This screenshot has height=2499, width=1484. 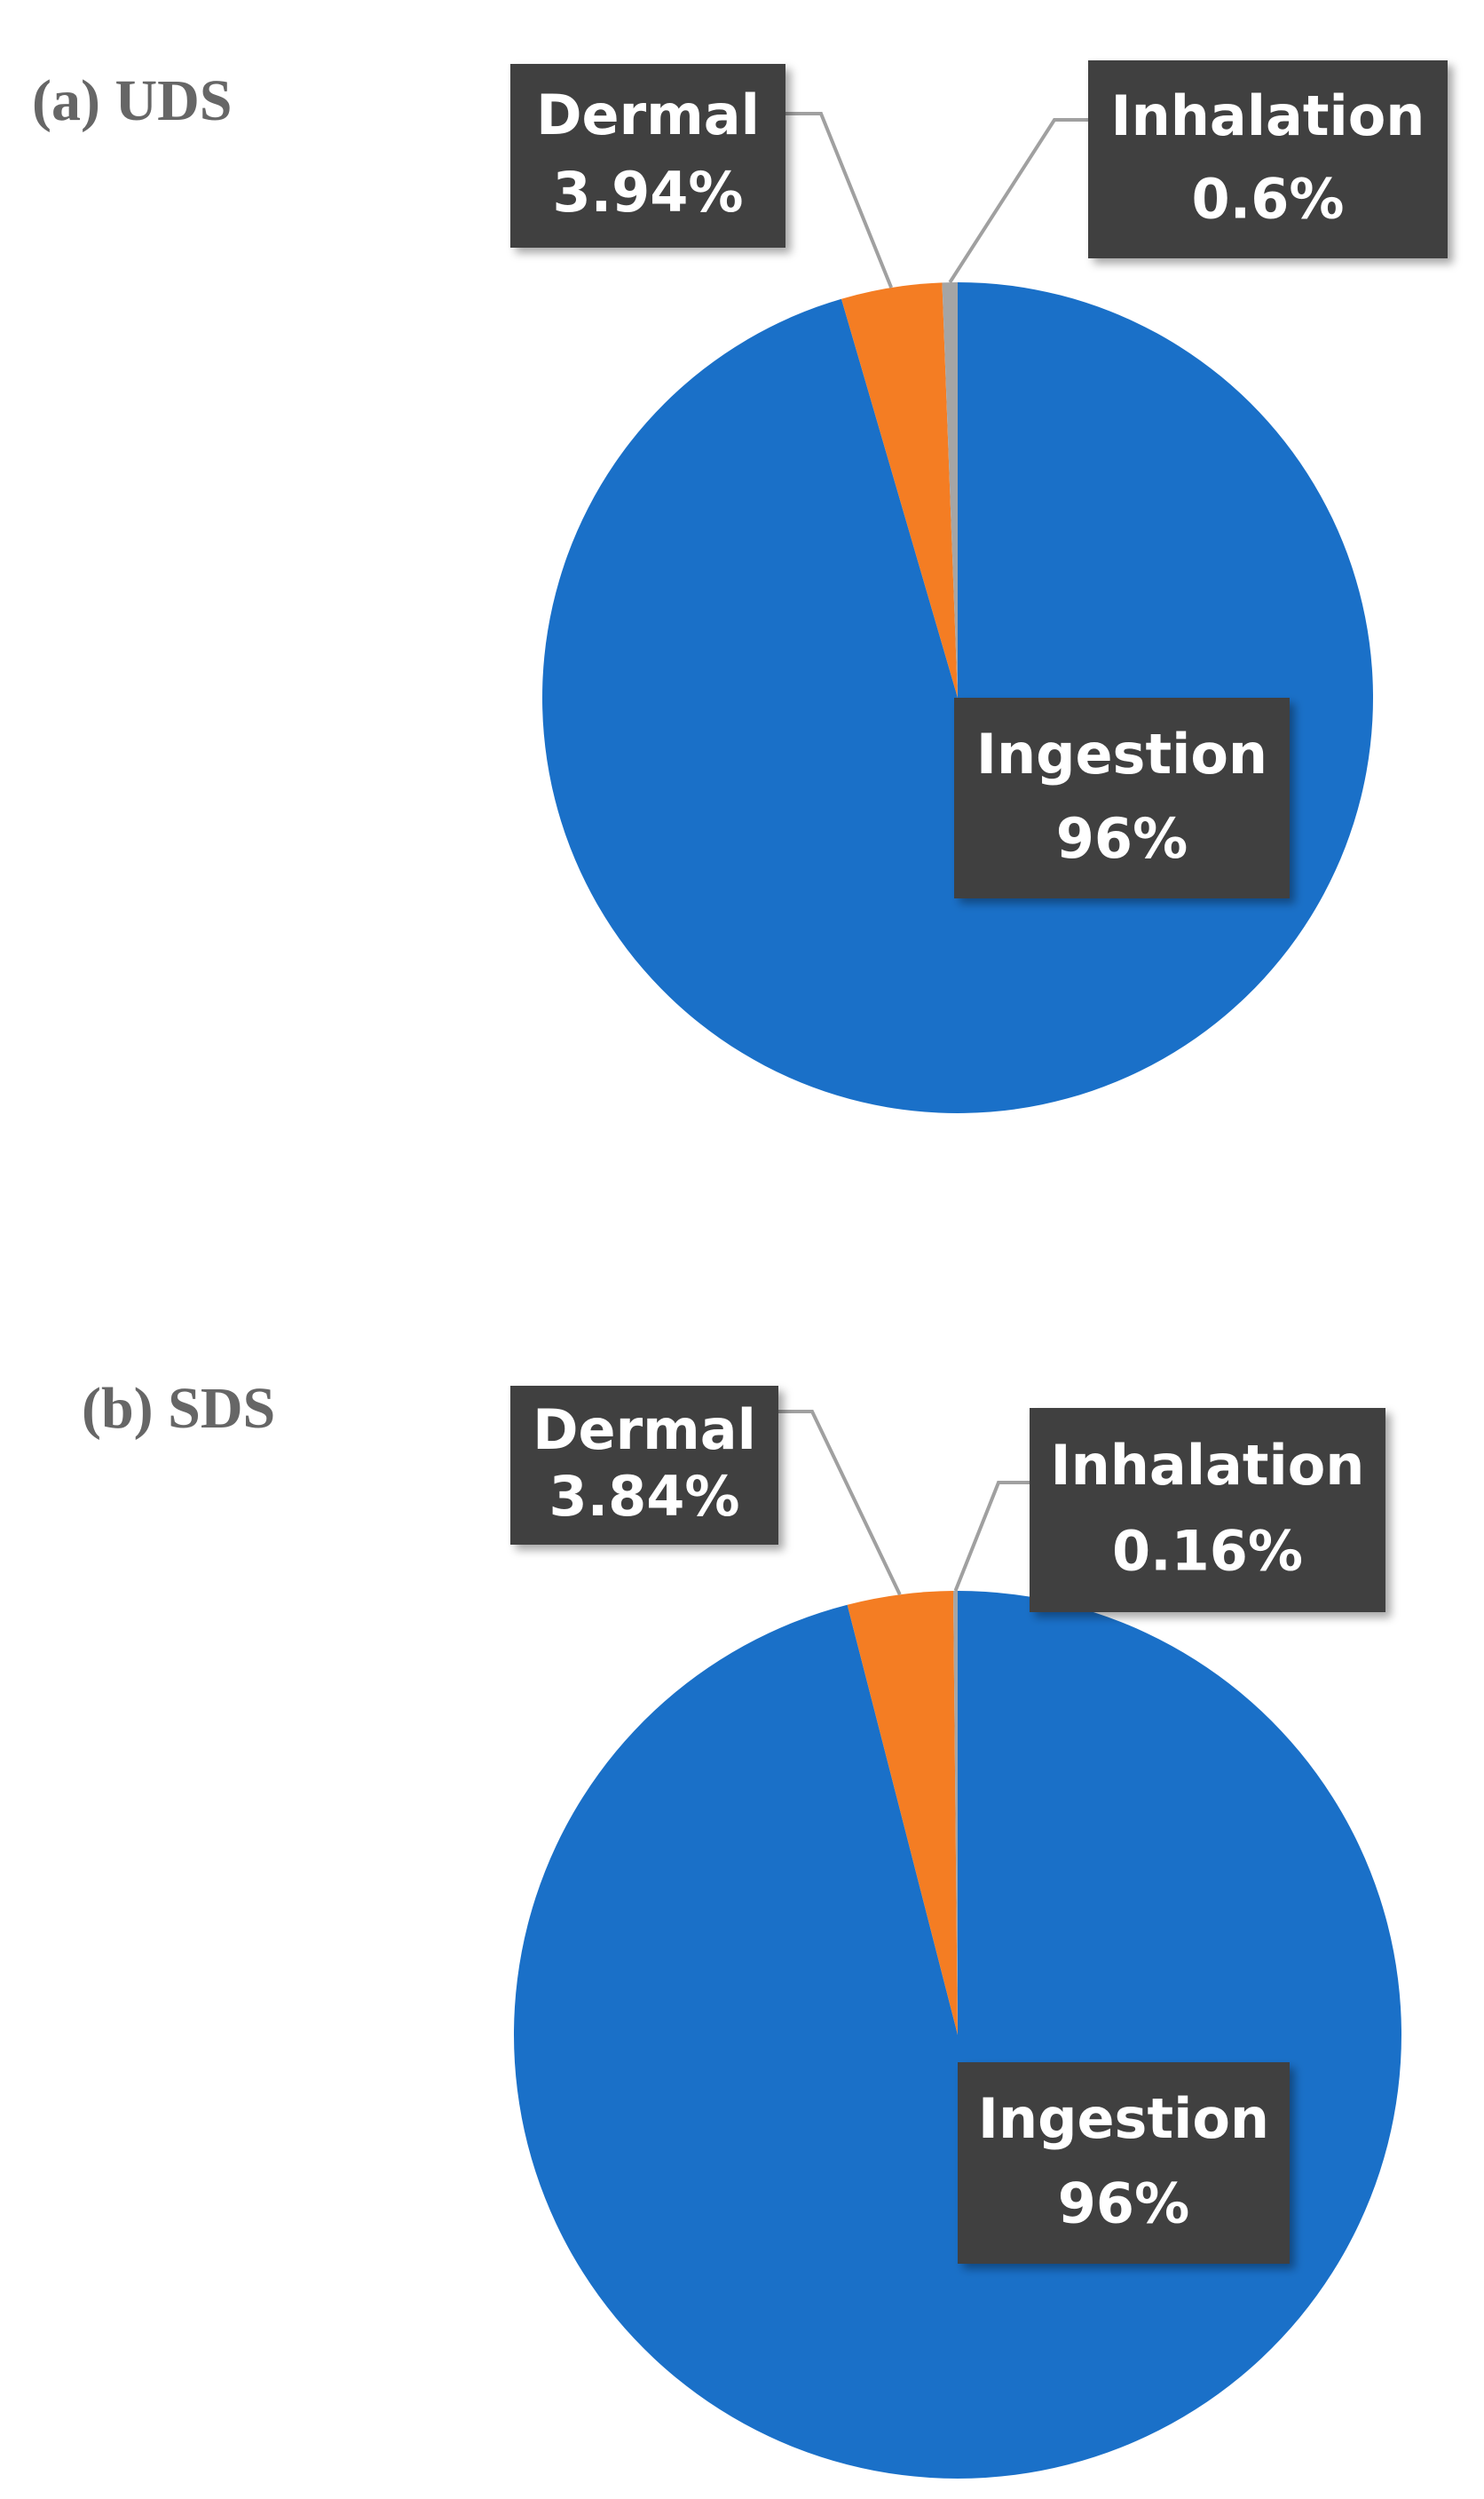 I want to click on chart-title: (a) UDS, so click(x=133, y=100).